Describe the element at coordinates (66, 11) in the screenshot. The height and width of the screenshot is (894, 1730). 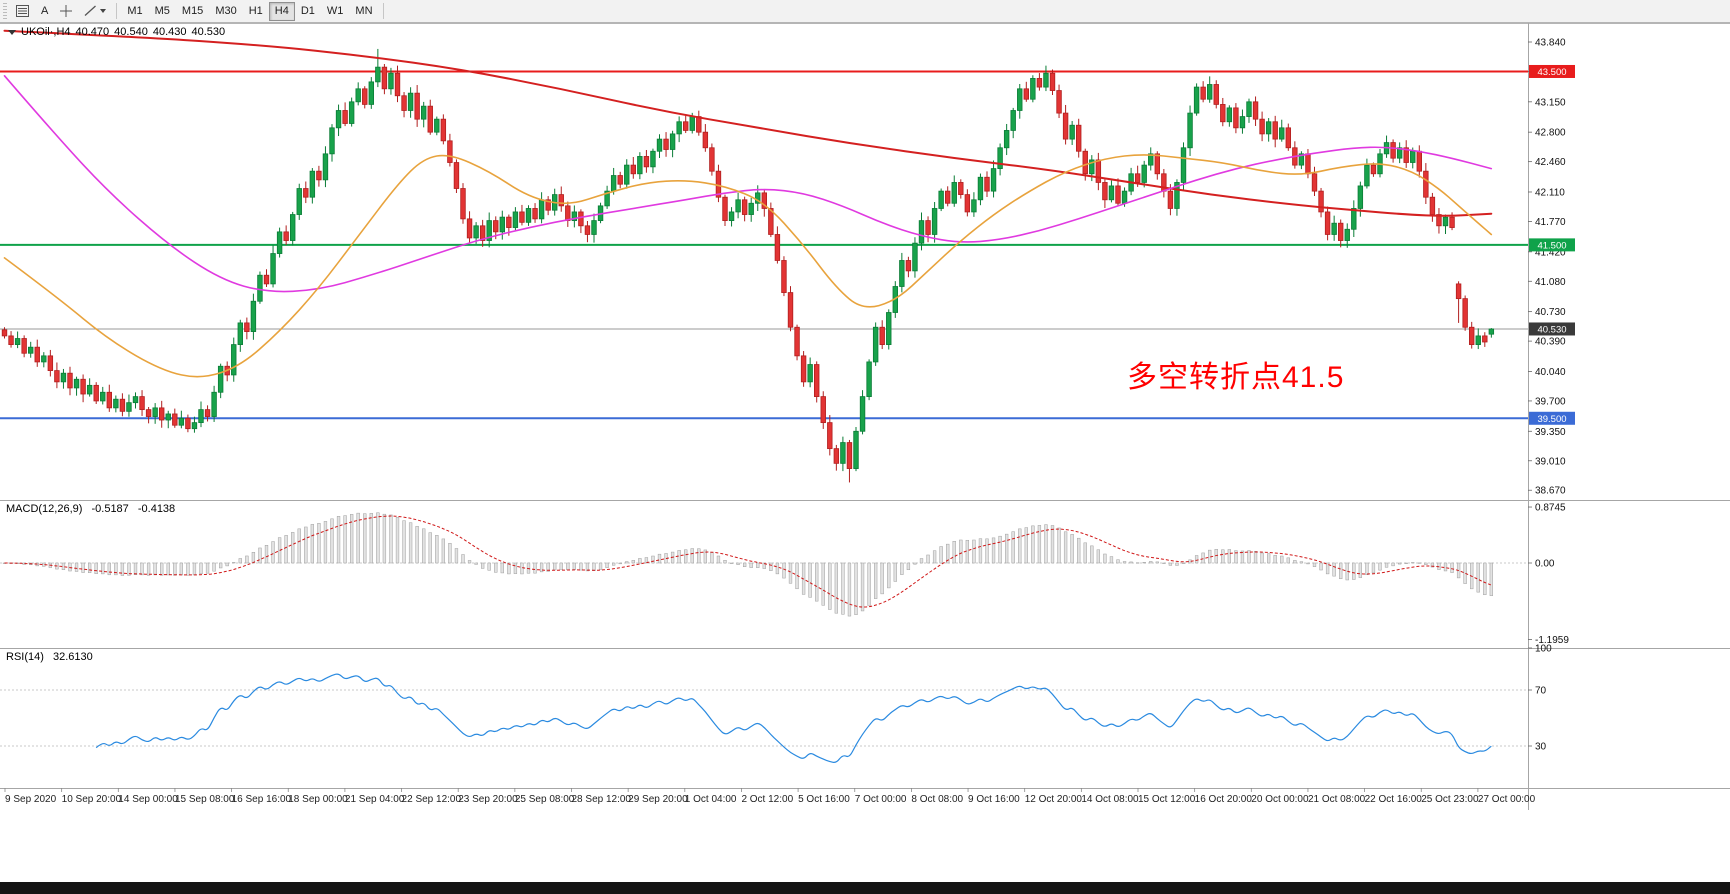
I see `crosshair-icon` at that location.